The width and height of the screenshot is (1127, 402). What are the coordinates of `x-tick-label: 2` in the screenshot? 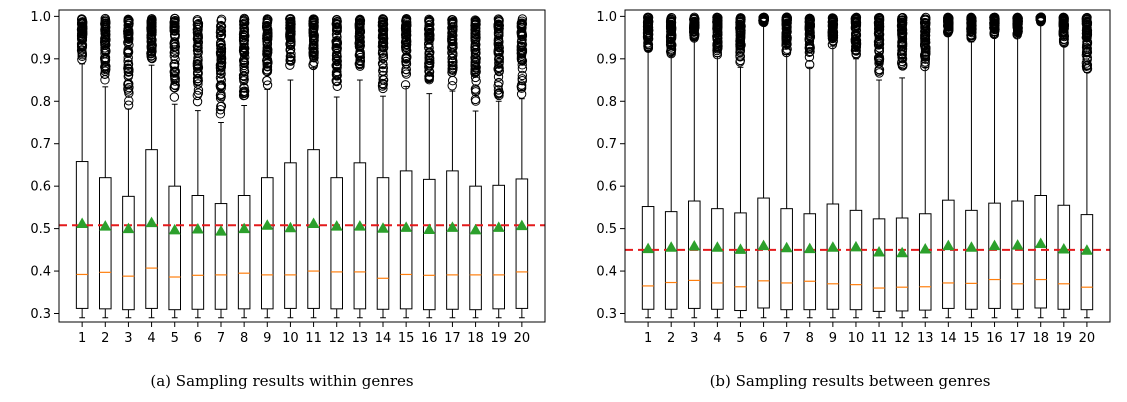 It's located at (105, 338).